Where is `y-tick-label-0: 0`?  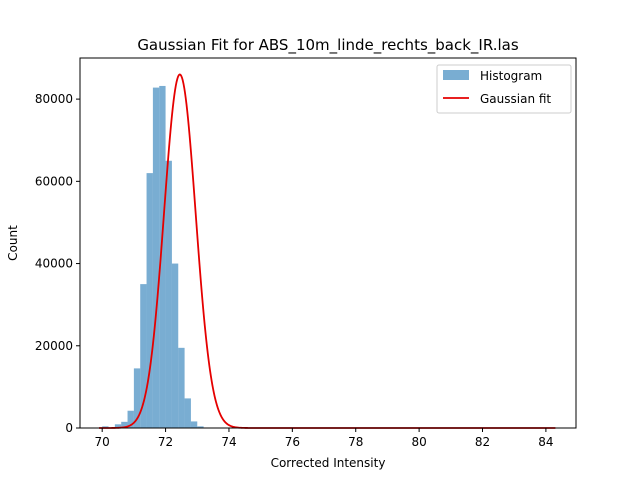 y-tick-label-0: 0 is located at coordinates (69, 428).